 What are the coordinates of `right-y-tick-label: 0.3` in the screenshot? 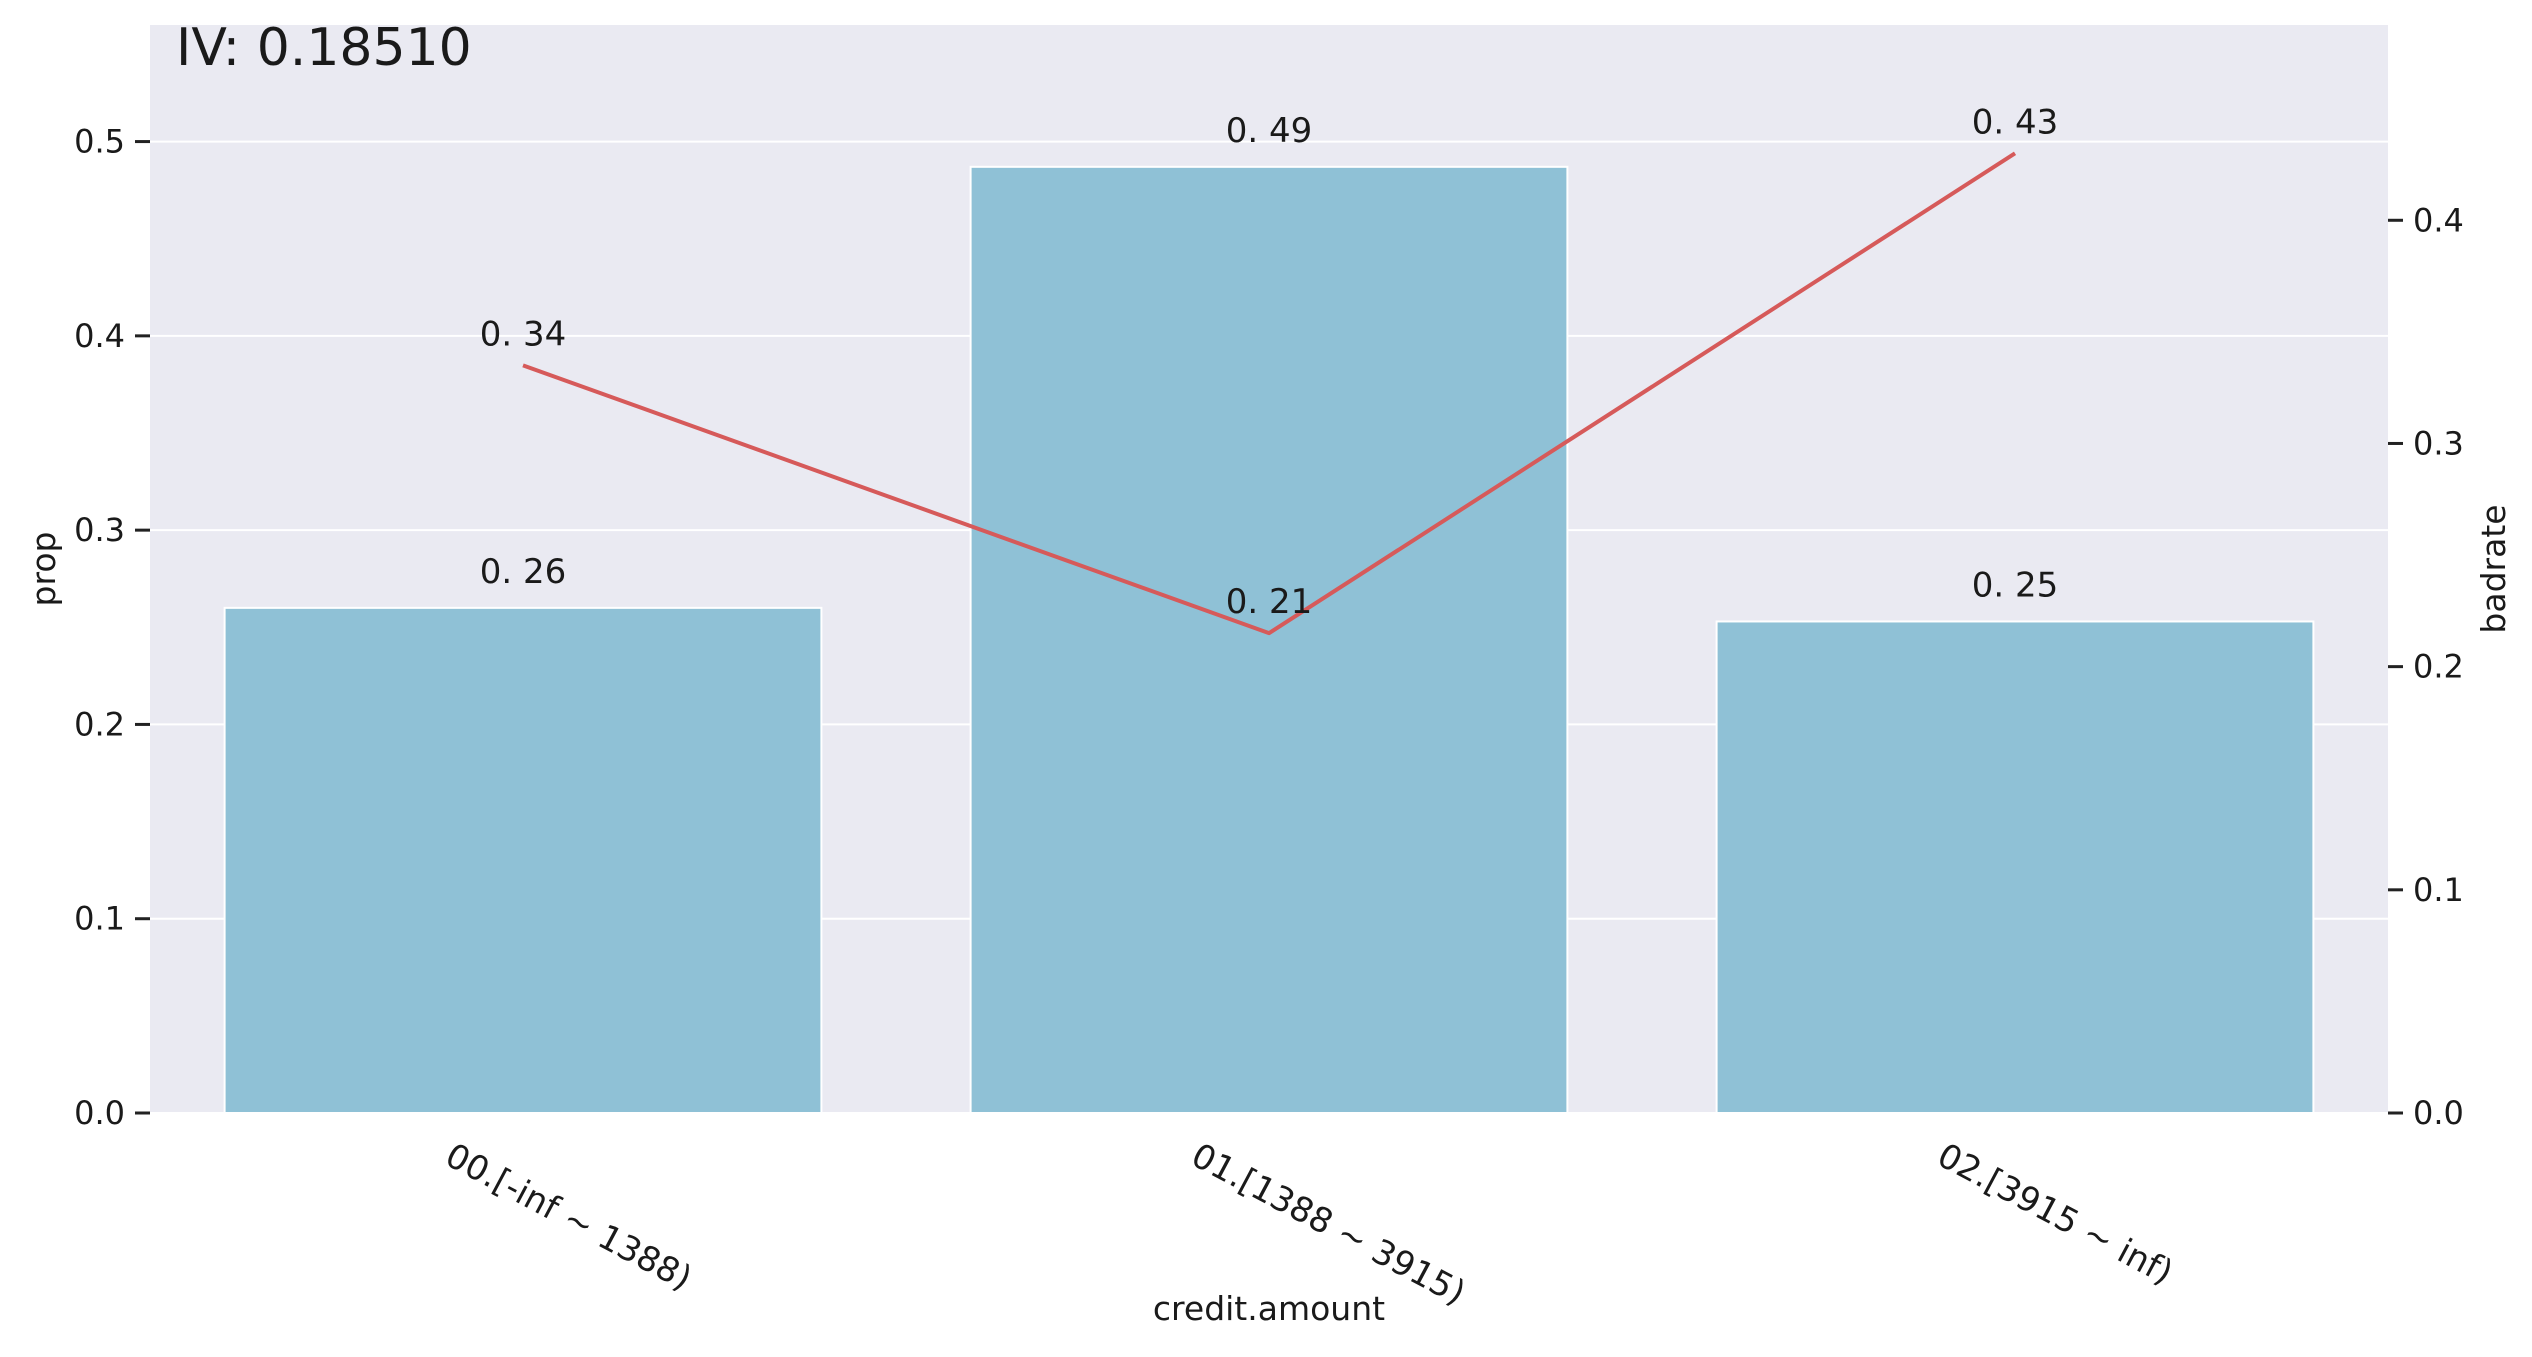 It's located at (2438, 443).